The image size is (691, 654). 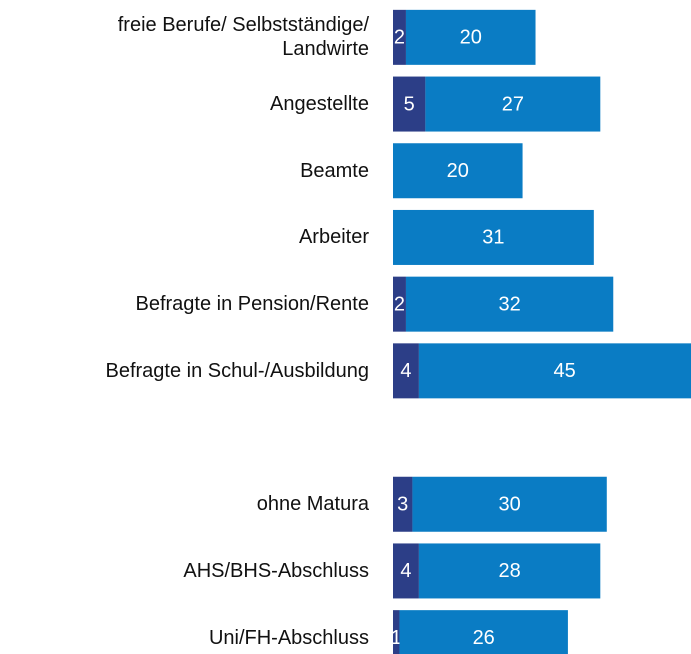 I want to click on value-label: 31, so click(x=493, y=238).